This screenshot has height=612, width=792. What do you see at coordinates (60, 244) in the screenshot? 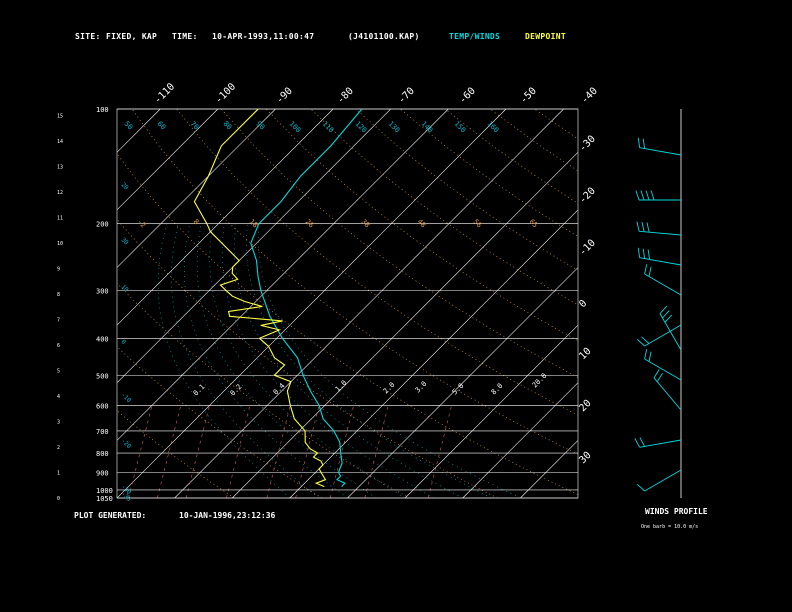
I see `height-tick-label: 10` at bounding box center [60, 244].